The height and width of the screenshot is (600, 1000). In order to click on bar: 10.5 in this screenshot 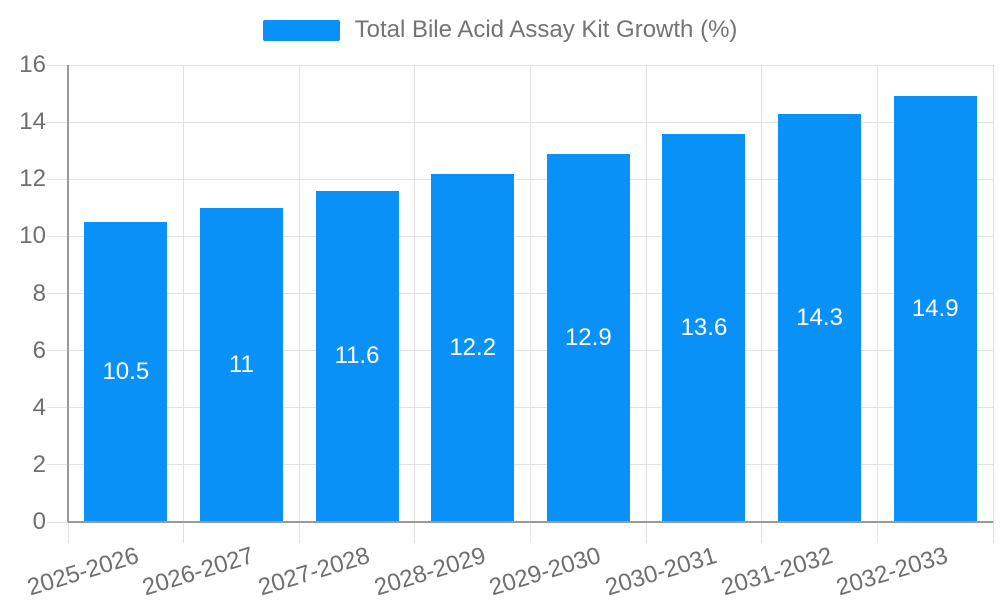, I will do `click(126, 372)`.